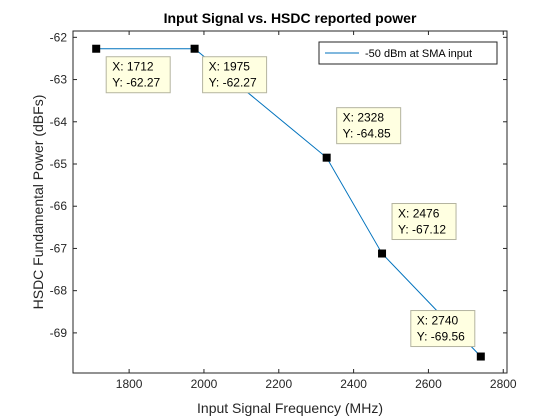 The width and height of the screenshot is (560, 420). Describe the element at coordinates (441, 337) in the screenshot. I see `data-tip-y-label: Y: -69.56` at that location.